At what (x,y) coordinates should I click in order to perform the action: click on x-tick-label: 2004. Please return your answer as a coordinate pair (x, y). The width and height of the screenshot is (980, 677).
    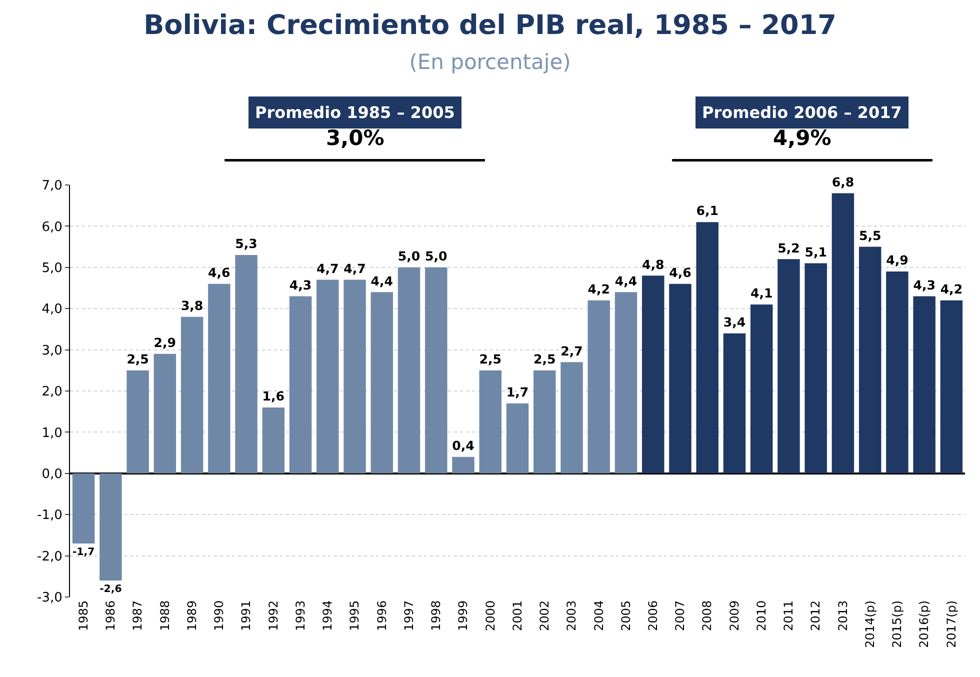
    Looking at the image, I should click on (599, 615).